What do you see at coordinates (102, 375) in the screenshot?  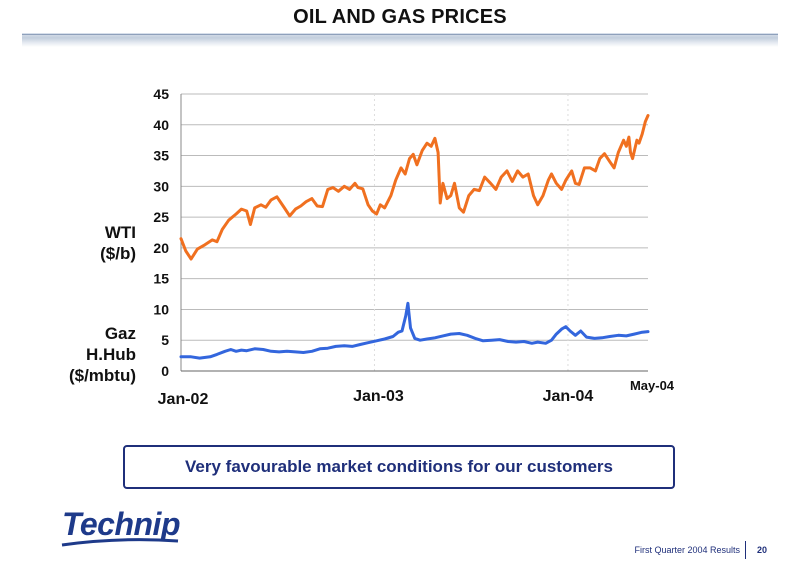 I see `gas-label-line3: ($/mbtu)` at bounding box center [102, 375].